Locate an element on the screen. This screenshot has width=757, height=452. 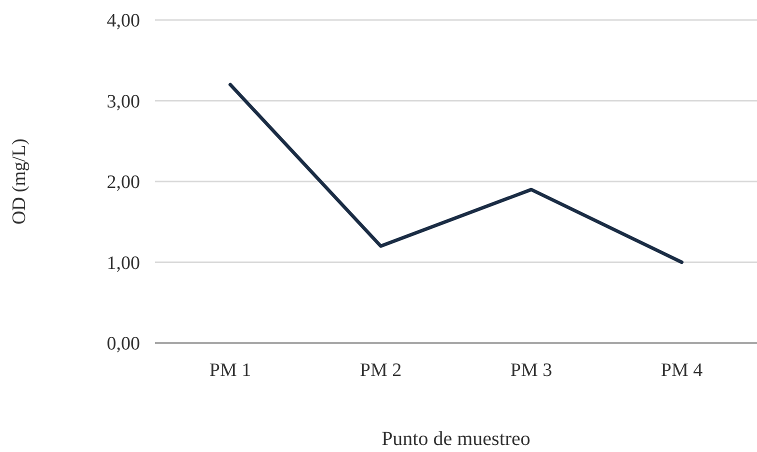
x-tick-label: PM 1 is located at coordinates (230, 370).